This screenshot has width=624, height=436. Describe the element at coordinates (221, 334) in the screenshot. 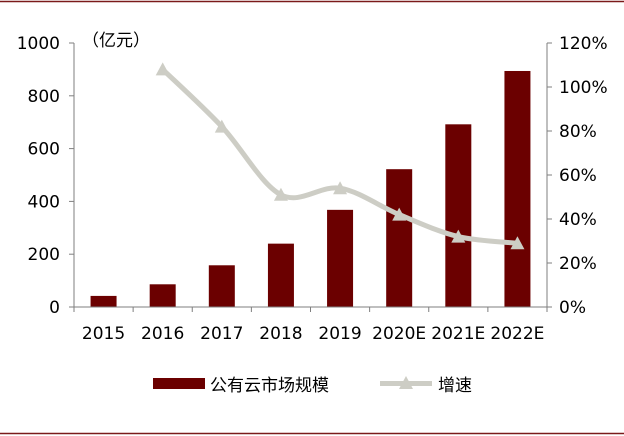

I see `x-tick-label: 2017` at that location.